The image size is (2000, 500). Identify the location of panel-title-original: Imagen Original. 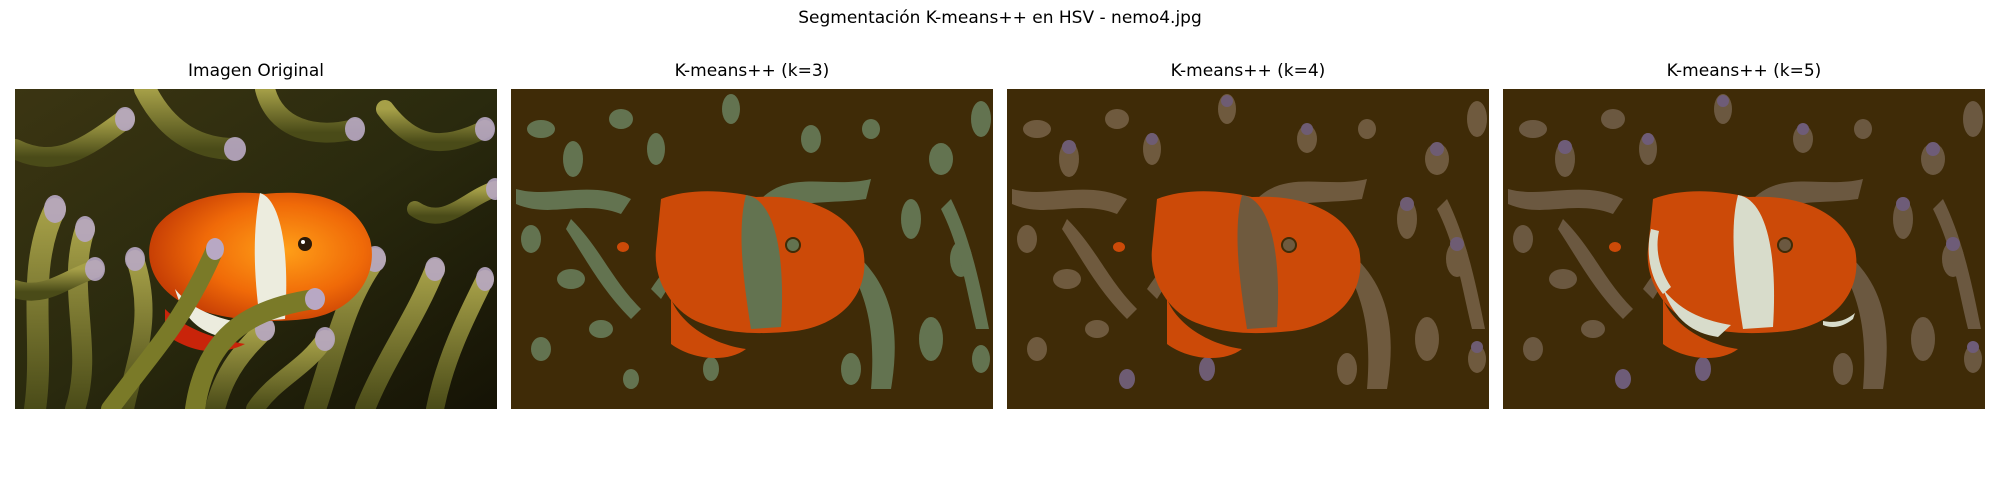
(256, 71).